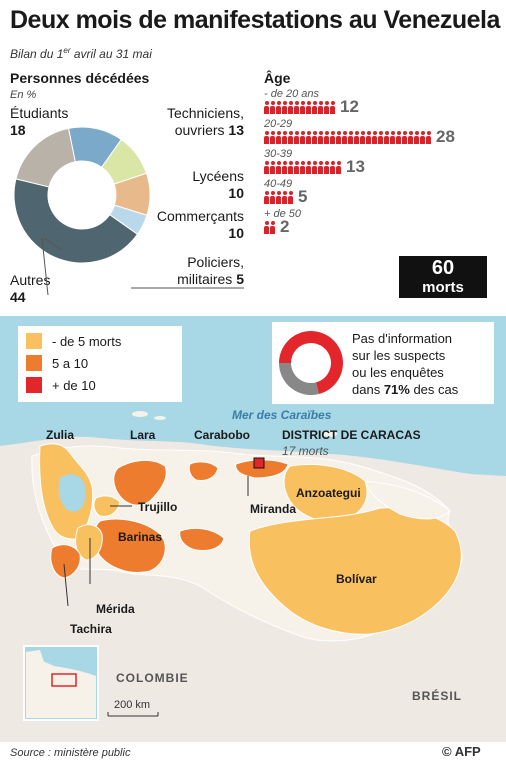  What do you see at coordinates (218, 184) in the screenshot?
I see `label-lyceens: Lycéens 10` at bounding box center [218, 184].